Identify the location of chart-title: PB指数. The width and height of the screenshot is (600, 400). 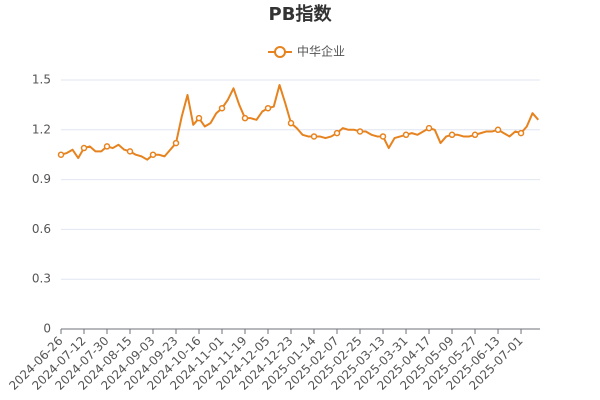
(301, 14).